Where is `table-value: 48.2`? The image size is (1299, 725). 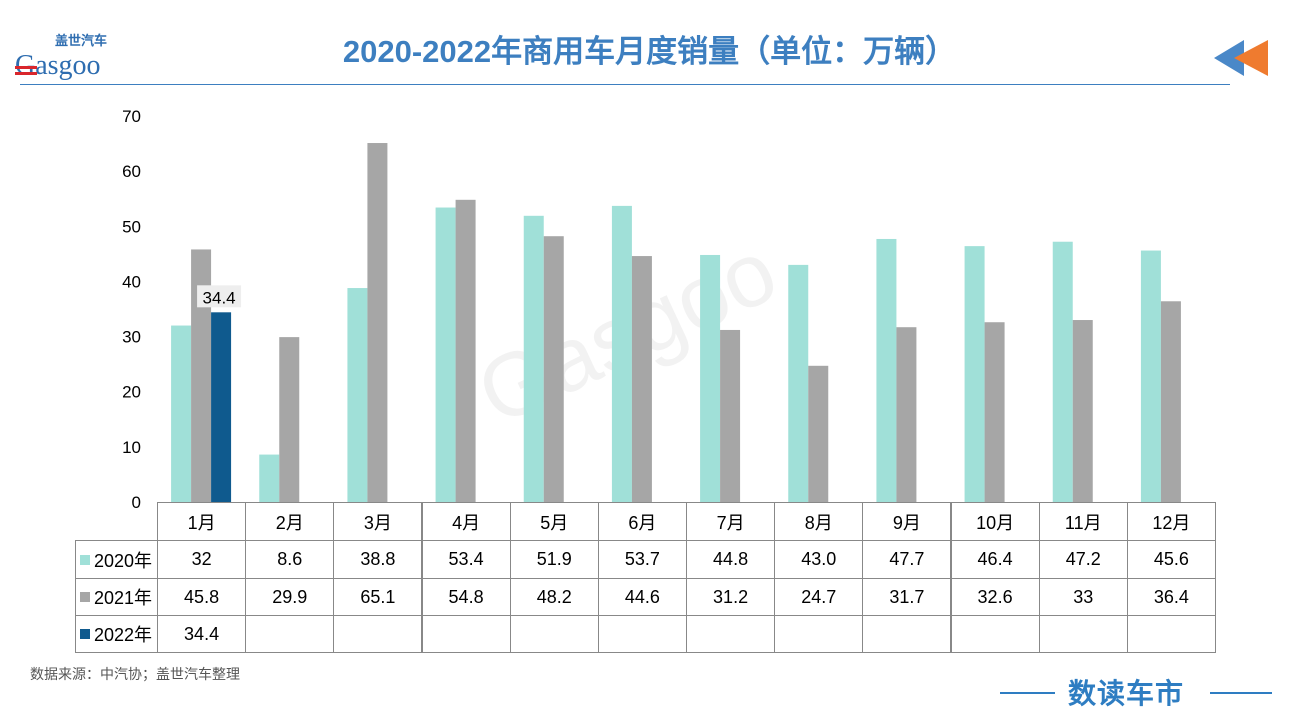
table-value: 48.2 is located at coordinates (554, 597).